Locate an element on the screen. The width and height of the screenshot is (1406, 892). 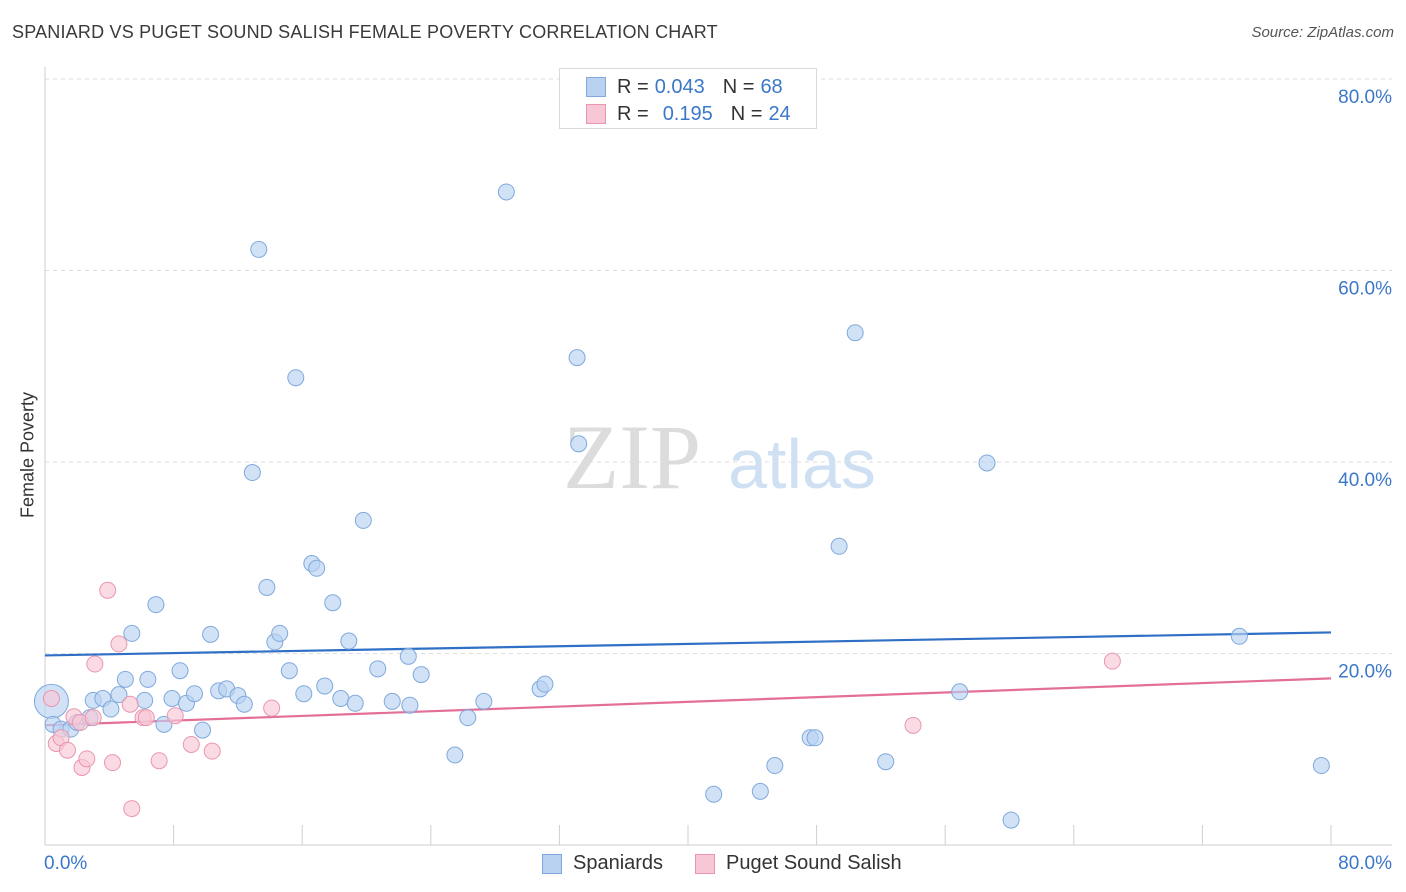
legend-swatch-puget is located at coordinates (705, 863).